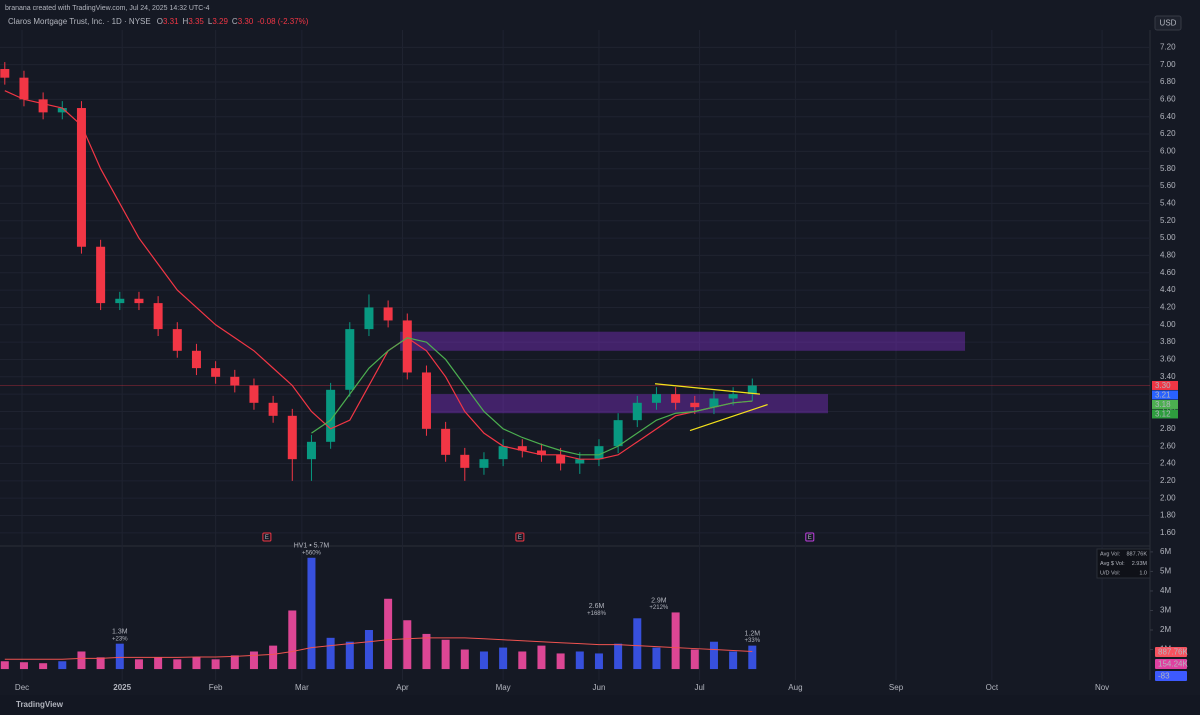 This screenshot has height=715, width=1200. Describe the element at coordinates (1173, 652) in the screenshot. I see `volume-badge: 887.76K` at that location.